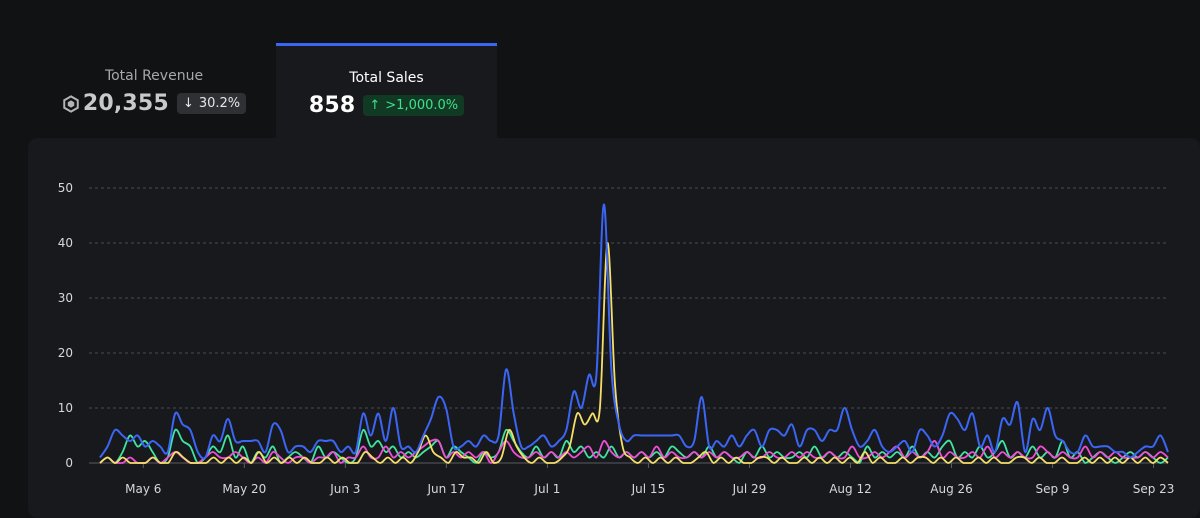 This screenshot has height=518, width=1200. I want to click on x-tick-label: Jun 17, so click(445, 489).